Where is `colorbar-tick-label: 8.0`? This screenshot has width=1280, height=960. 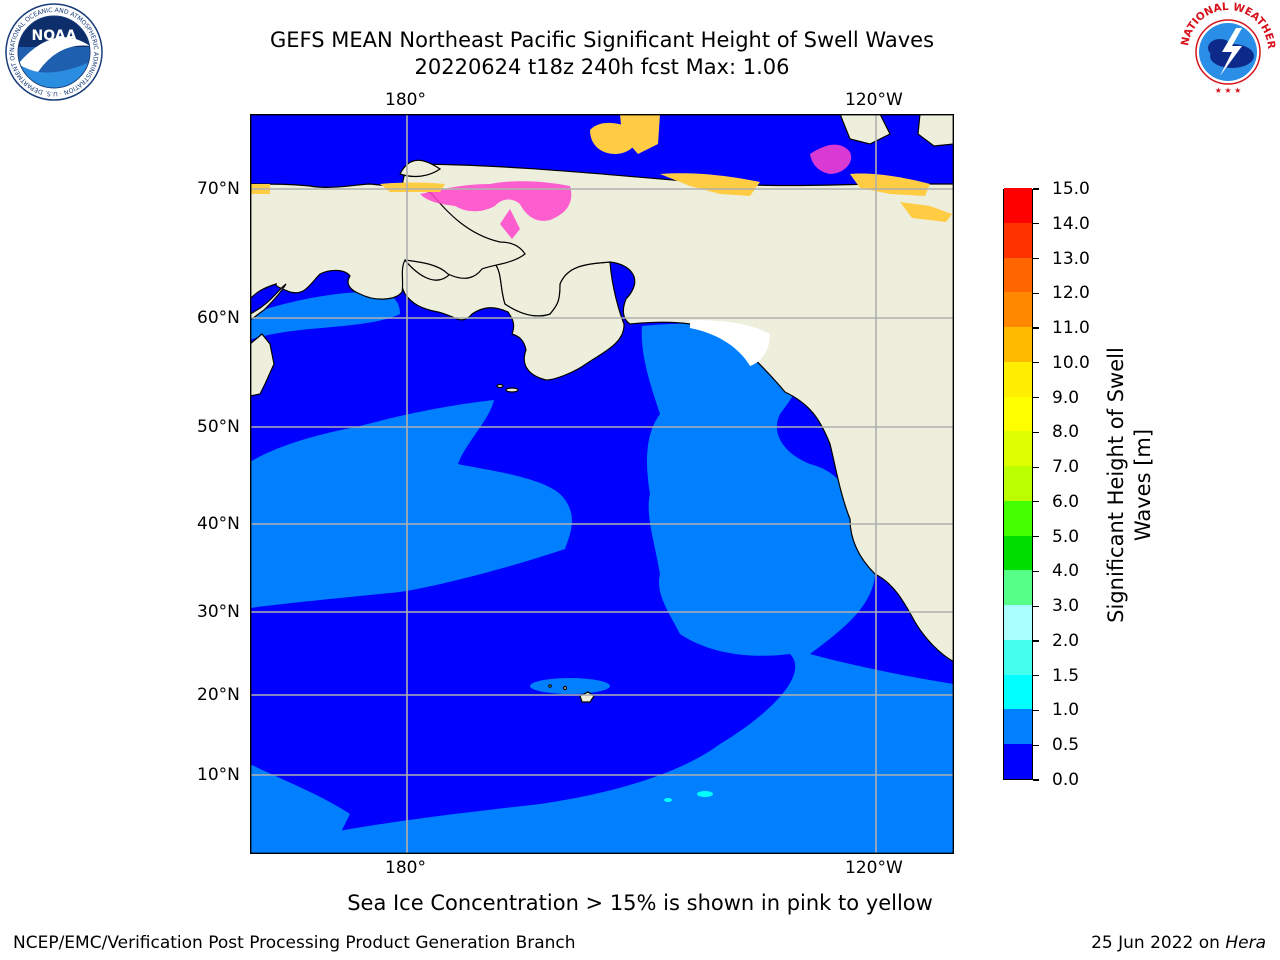 colorbar-tick-label: 8.0 is located at coordinates (1066, 432).